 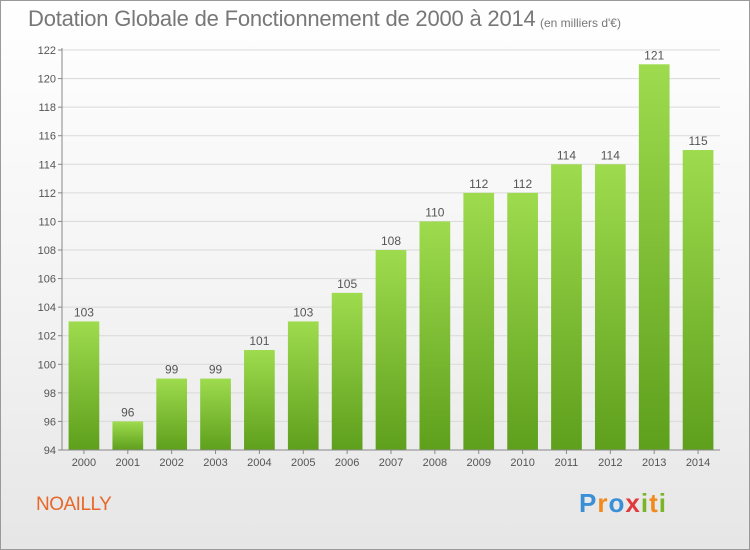 What do you see at coordinates (478, 463) in the screenshot?
I see `x-tick-label: 2009` at bounding box center [478, 463].